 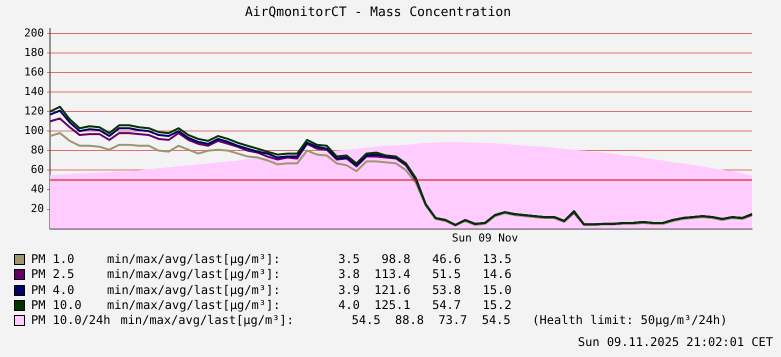 I want to click on text: min/max/avg/last[µg/m³]: 3.5 98.8 46.6 13.5, so click(x=309, y=260).